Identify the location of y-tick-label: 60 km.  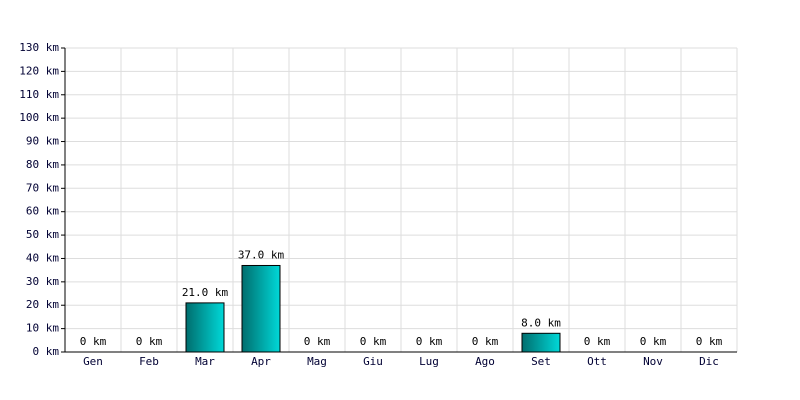
(42, 211).